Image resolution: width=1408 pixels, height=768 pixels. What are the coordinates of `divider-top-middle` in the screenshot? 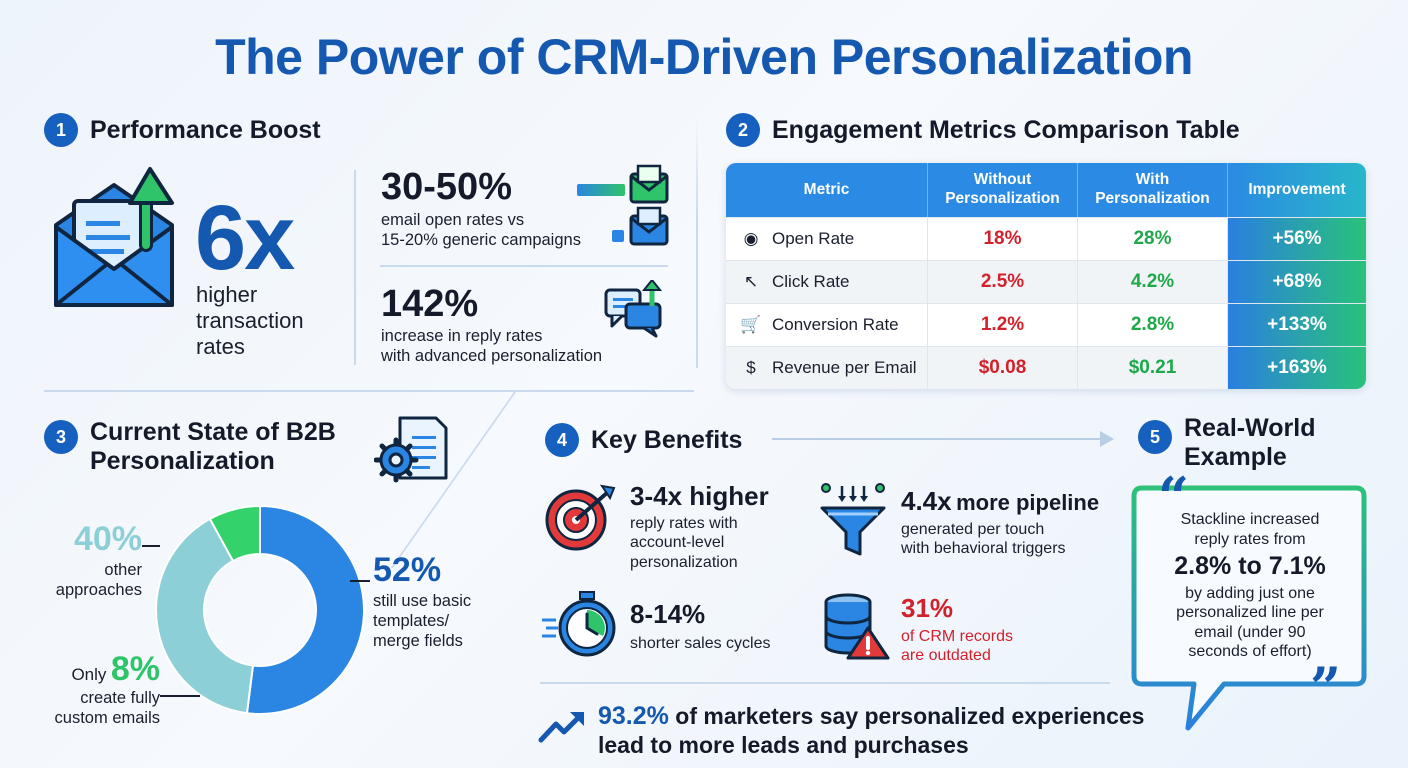 It's located at (697, 243).